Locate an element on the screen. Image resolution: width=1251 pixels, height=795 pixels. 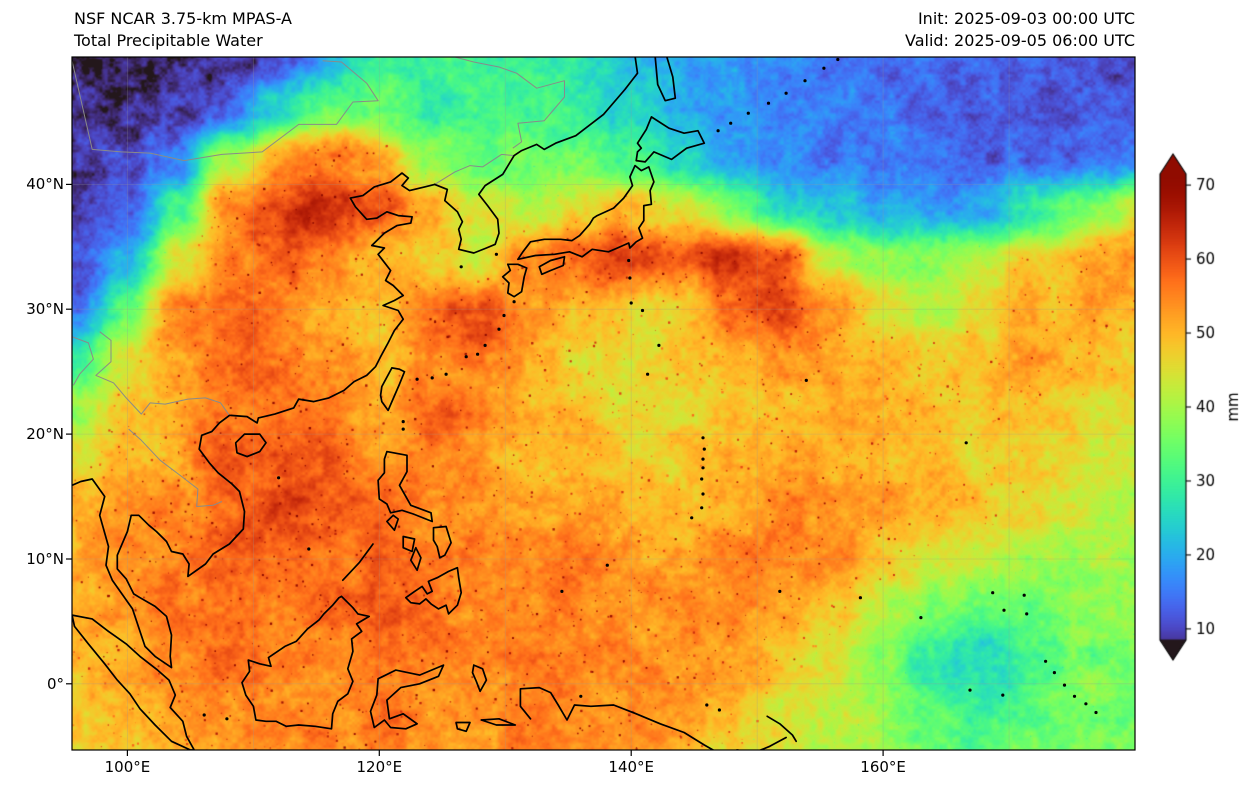
product-title: Total Precipitable Water is located at coordinates (168, 40).